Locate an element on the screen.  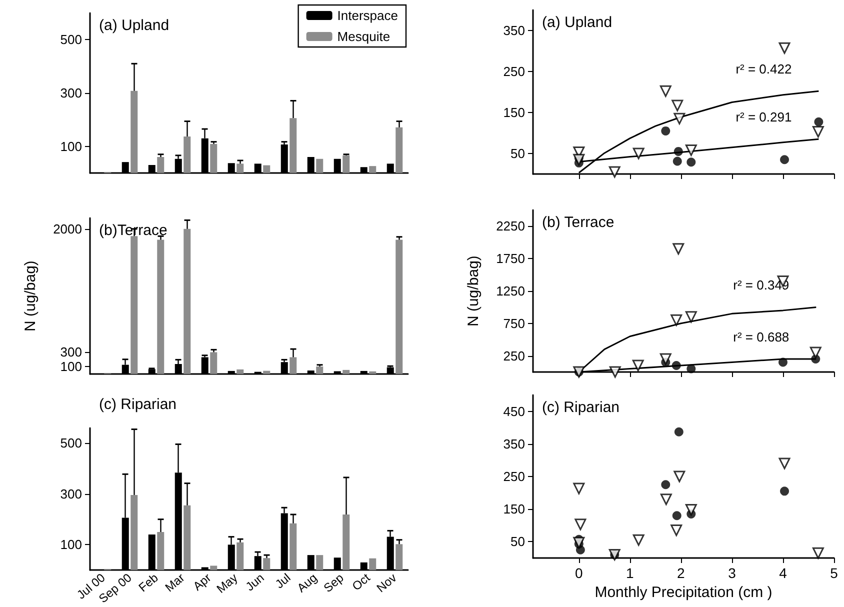
annotation: r² = 0.349 is located at coordinates (761, 285).